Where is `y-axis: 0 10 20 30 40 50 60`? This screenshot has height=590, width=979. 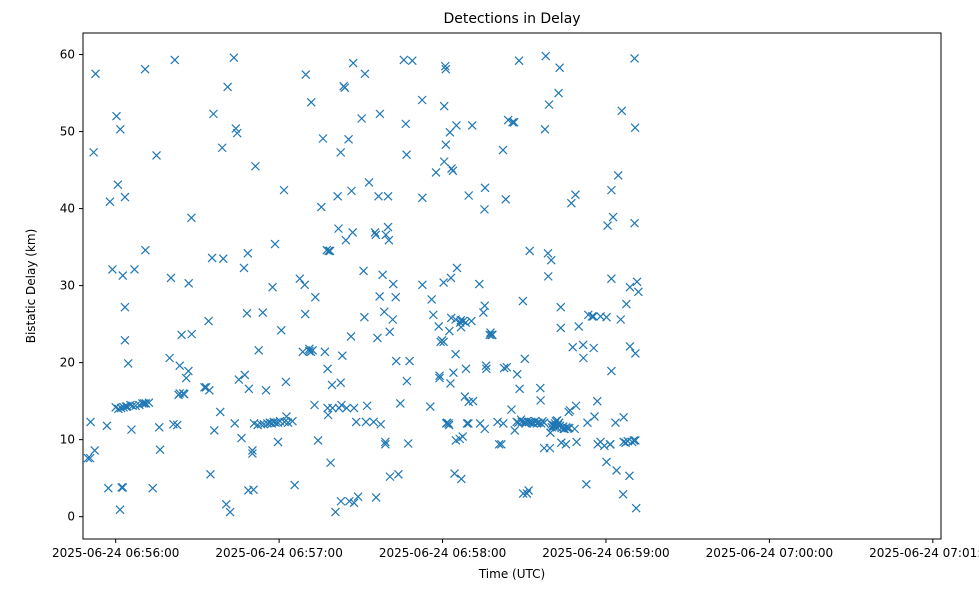 y-axis: 0 10 20 30 40 50 60 is located at coordinates (71, 286).